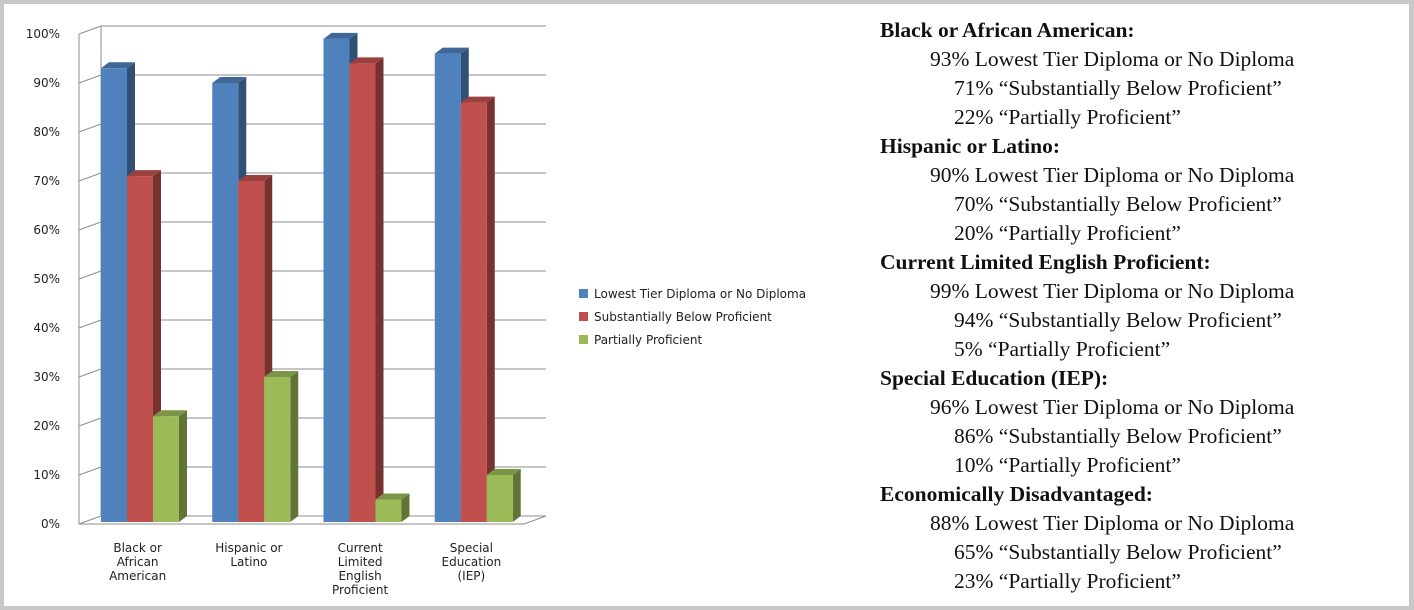  What do you see at coordinates (1118, 436) in the screenshot?
I see `summary-line: 86% “Substantially Below Proficient”` at bounding box center [1118, 436].